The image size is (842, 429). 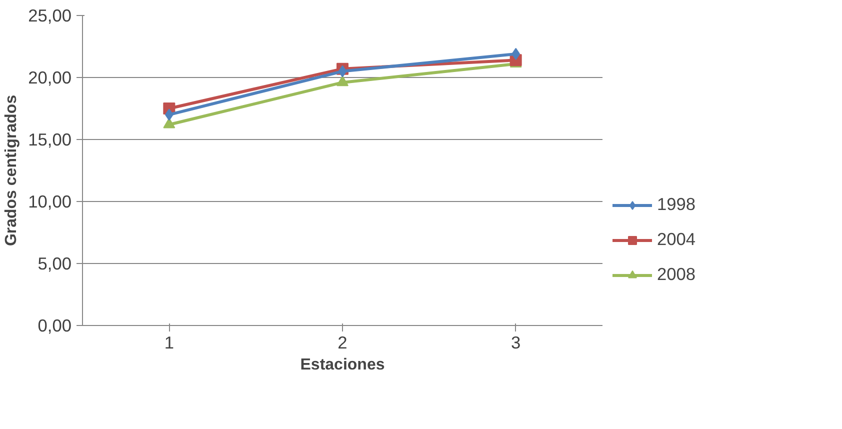 I want to click on y-tick-label: 0,00, so click(x=55, y=326).